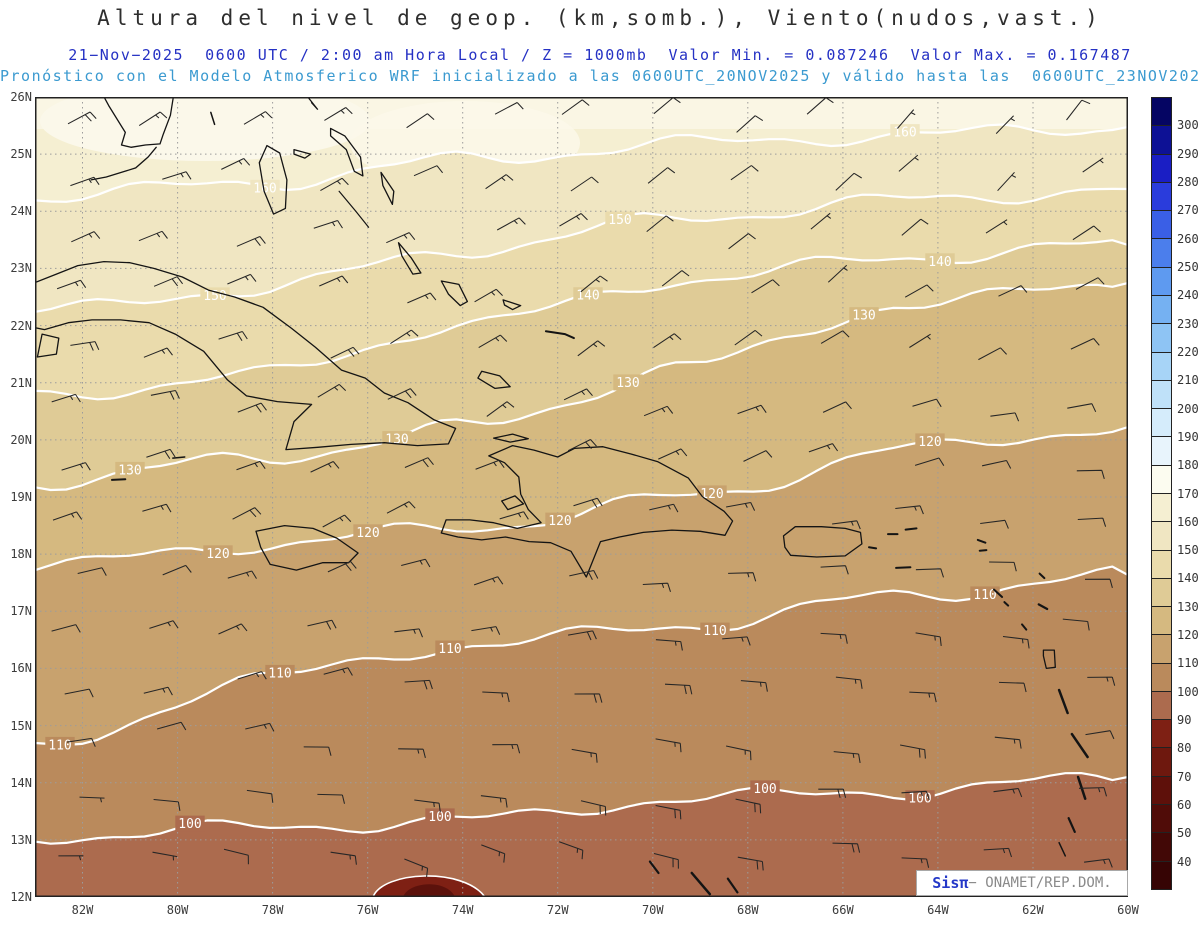  What do you see at coordinates (1184, 861) in the screenshot?
I see `colorbar-tick-label: 40` at bounding box center [1184, 861].